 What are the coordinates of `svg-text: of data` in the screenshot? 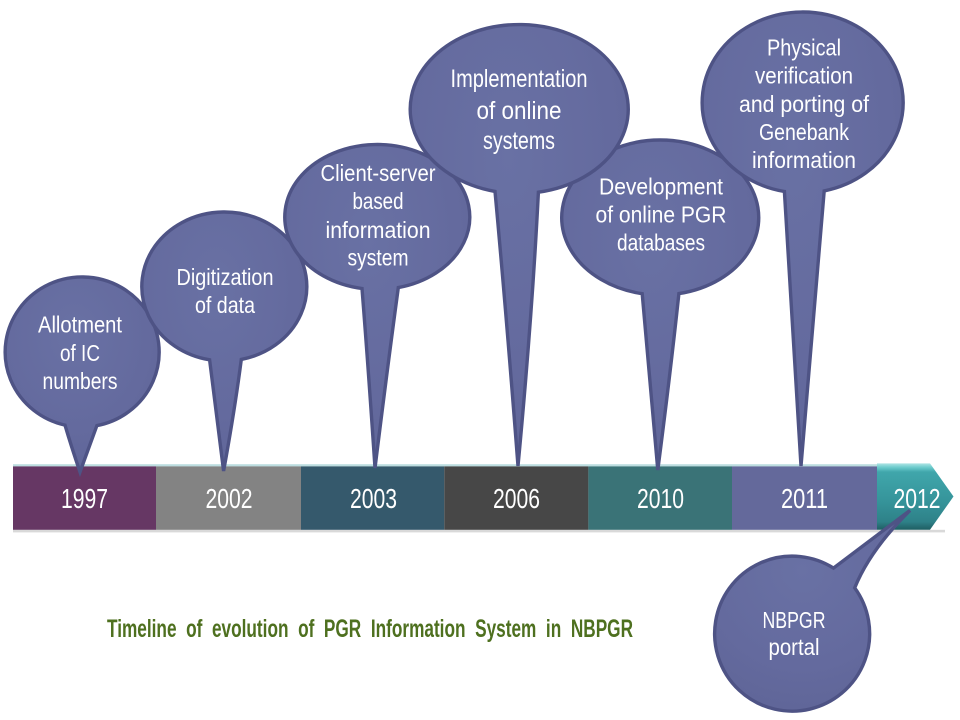 It's located at (225, 305).